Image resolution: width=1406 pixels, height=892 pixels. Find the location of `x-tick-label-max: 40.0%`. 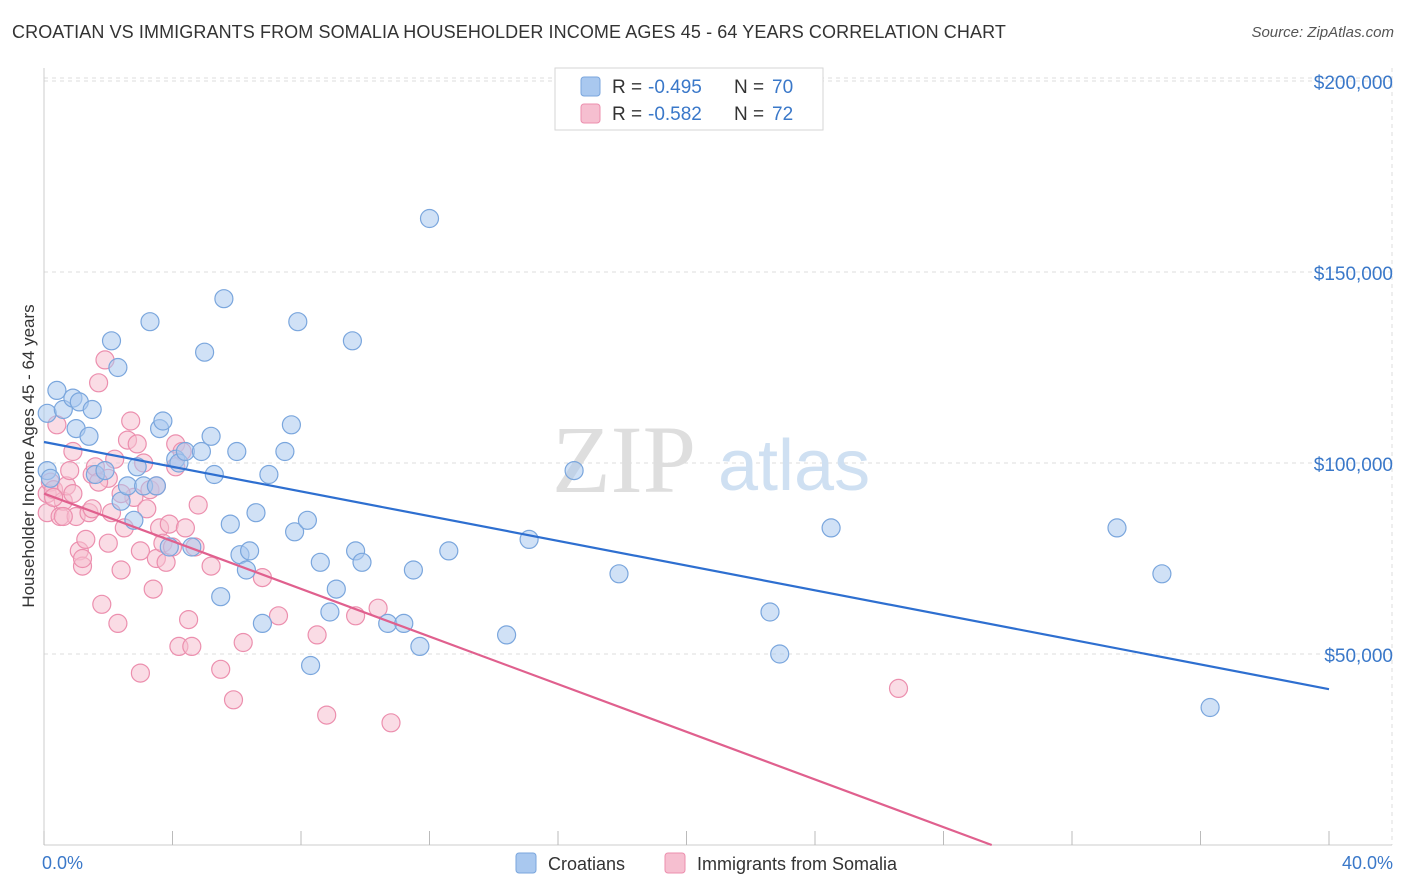

x-tick-label-max: 40.0% is located at coordinates (1367, 863).